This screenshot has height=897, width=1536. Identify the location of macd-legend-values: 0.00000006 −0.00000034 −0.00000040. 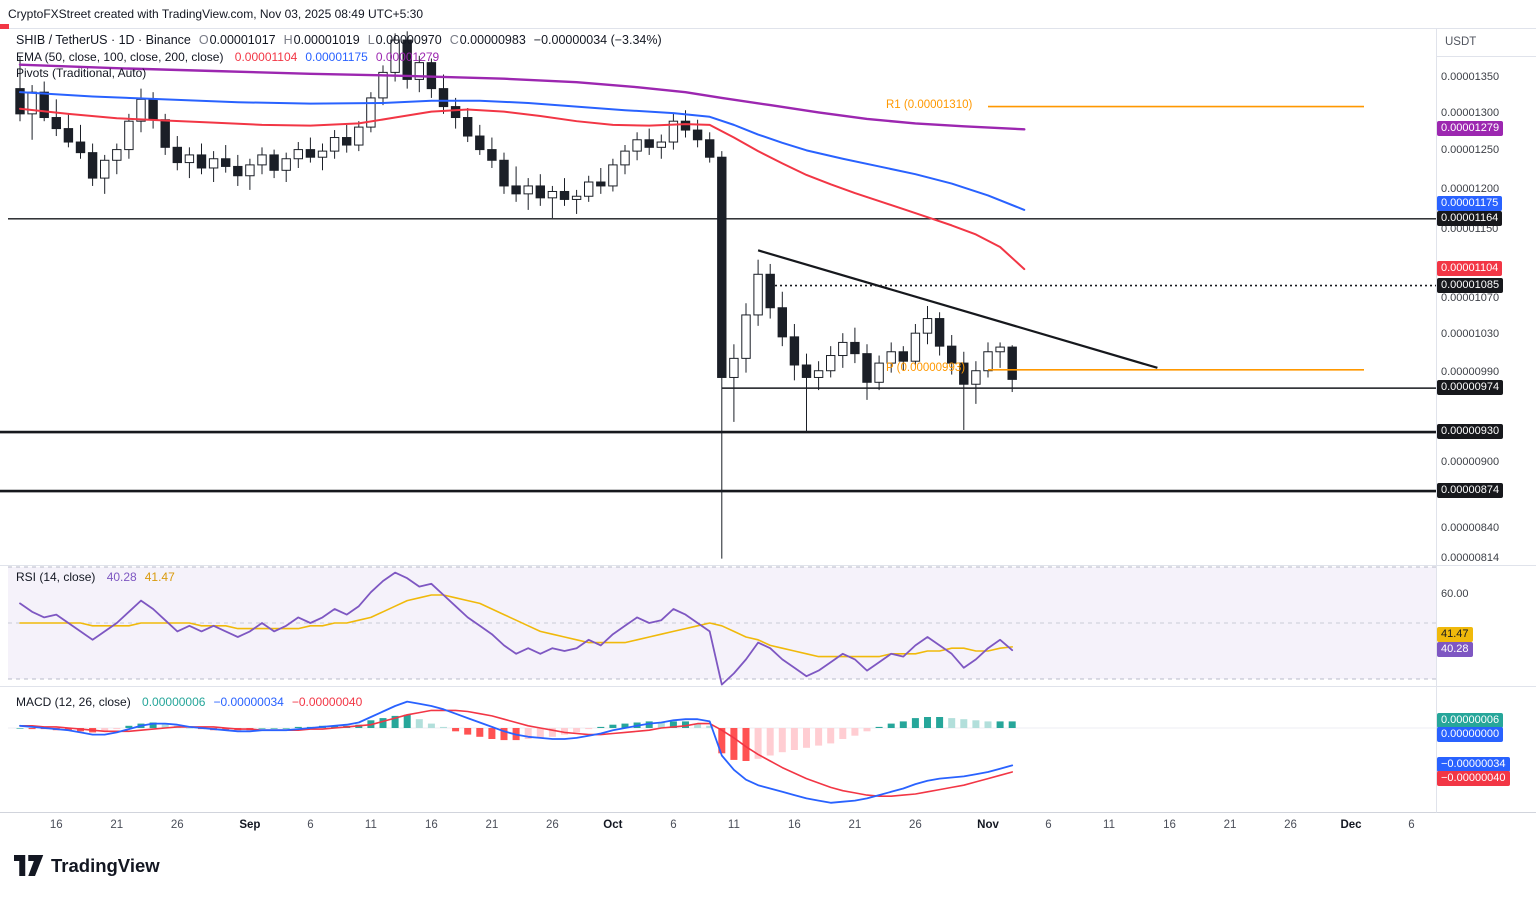
(248, 702).